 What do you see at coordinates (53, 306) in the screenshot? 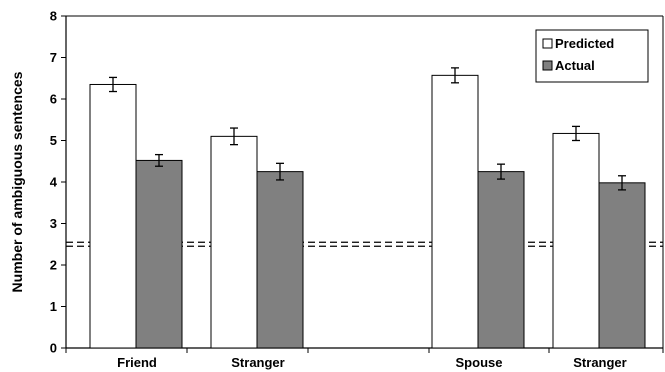
I see `y-tick-label-1: 1` at bounding box center [53, 306].